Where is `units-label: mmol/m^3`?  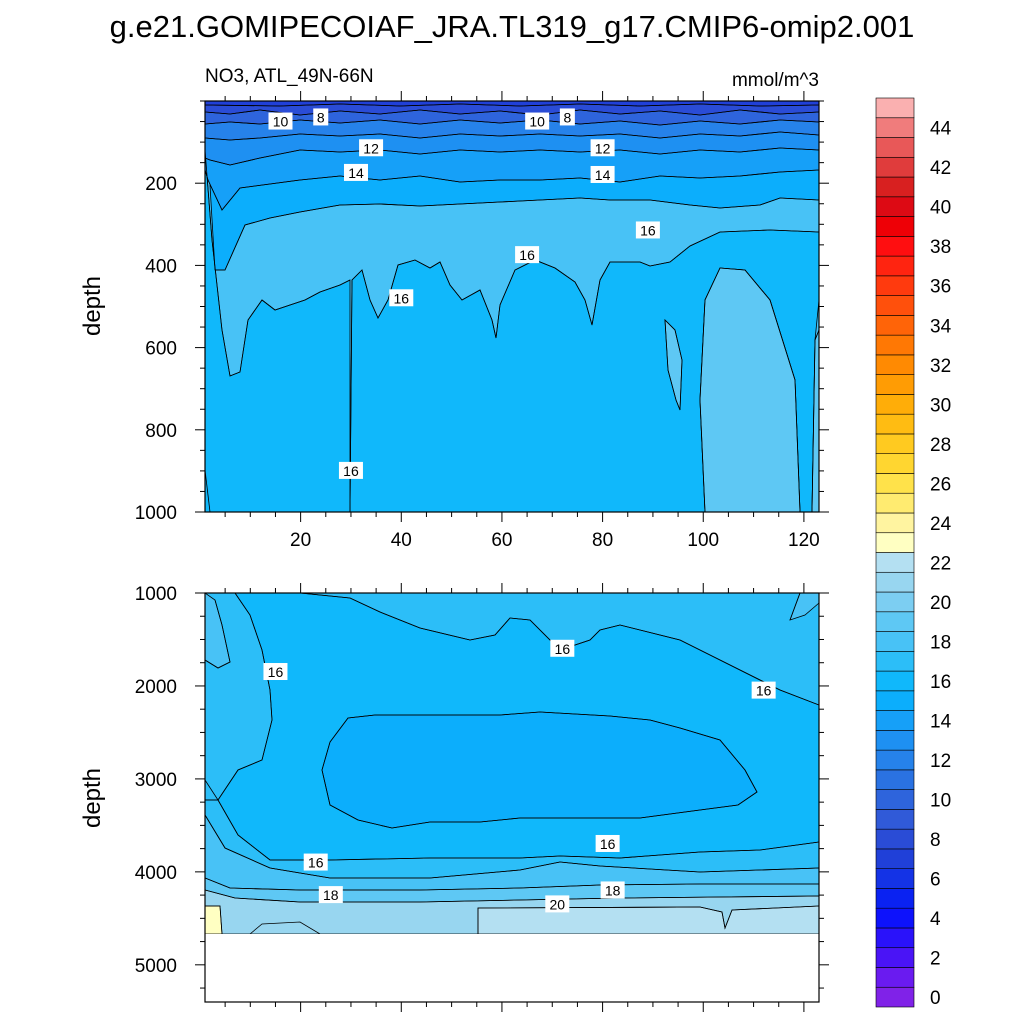 units-label: mmol/m^3 is located at coordinates (775, 80).